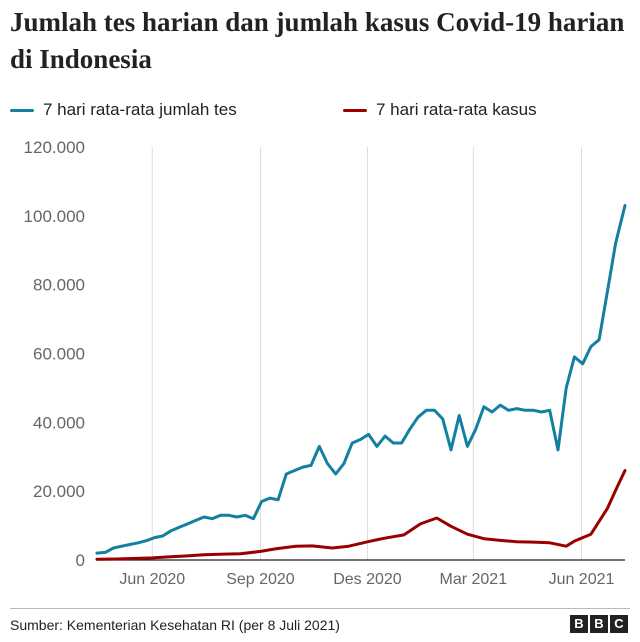 This screenshot has height=642, width=640. Describe the element at coordinates (361, 515) in the screenshot. I see `series-line-cases` at that location.